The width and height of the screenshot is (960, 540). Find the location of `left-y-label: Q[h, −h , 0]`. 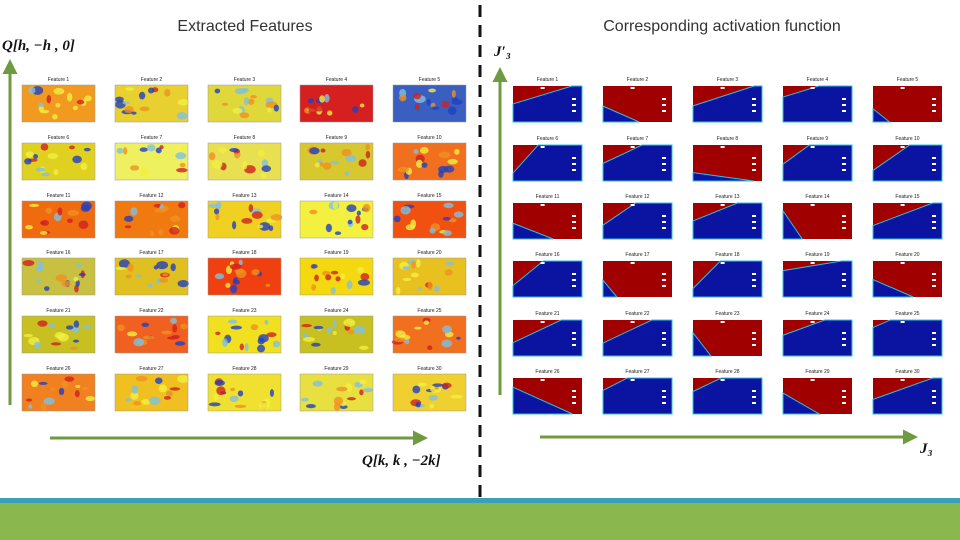

left-y-label: Q[h, −h , 0] is located at coordinates (38, 46).